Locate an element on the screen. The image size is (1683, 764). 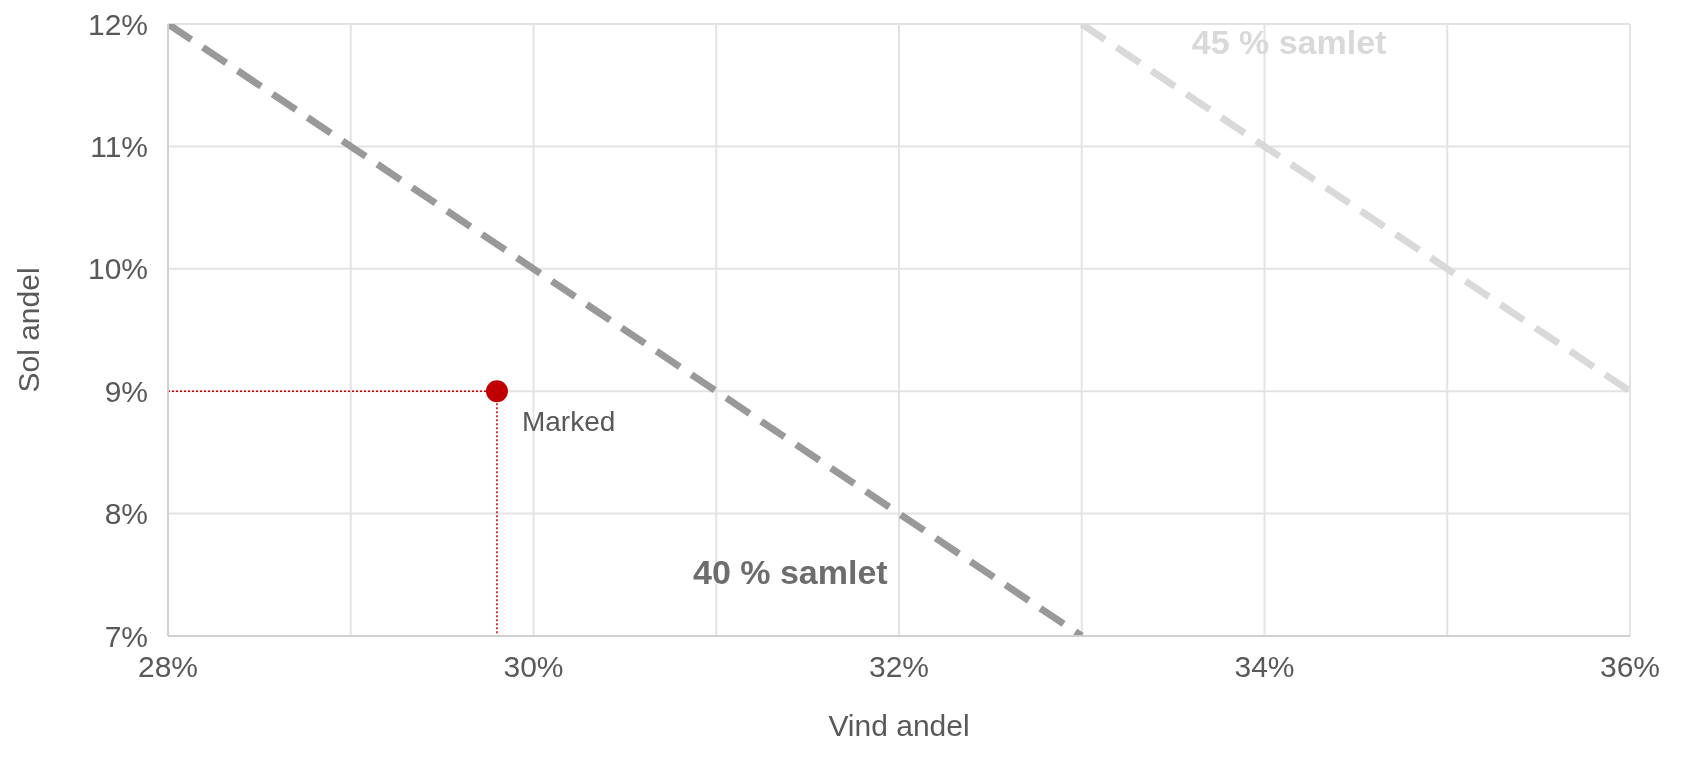
y-tick-label: 8% is located at coordinates (126, 514).